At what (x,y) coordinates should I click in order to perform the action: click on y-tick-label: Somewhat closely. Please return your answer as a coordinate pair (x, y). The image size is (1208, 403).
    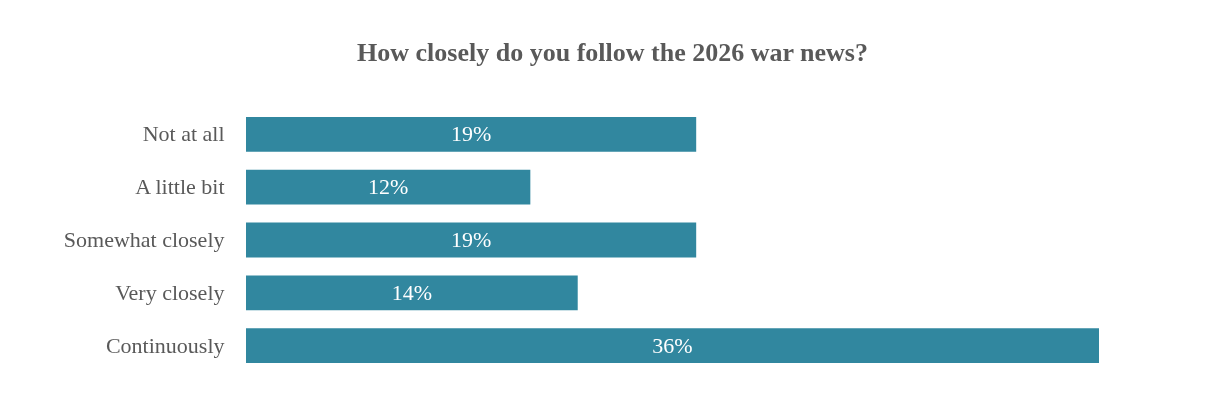
    Looking at the image, I should click on (144, 239).